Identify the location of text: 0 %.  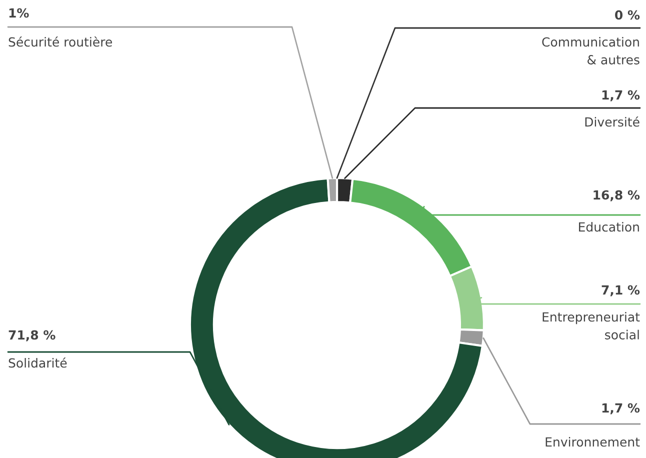
(627, 15).